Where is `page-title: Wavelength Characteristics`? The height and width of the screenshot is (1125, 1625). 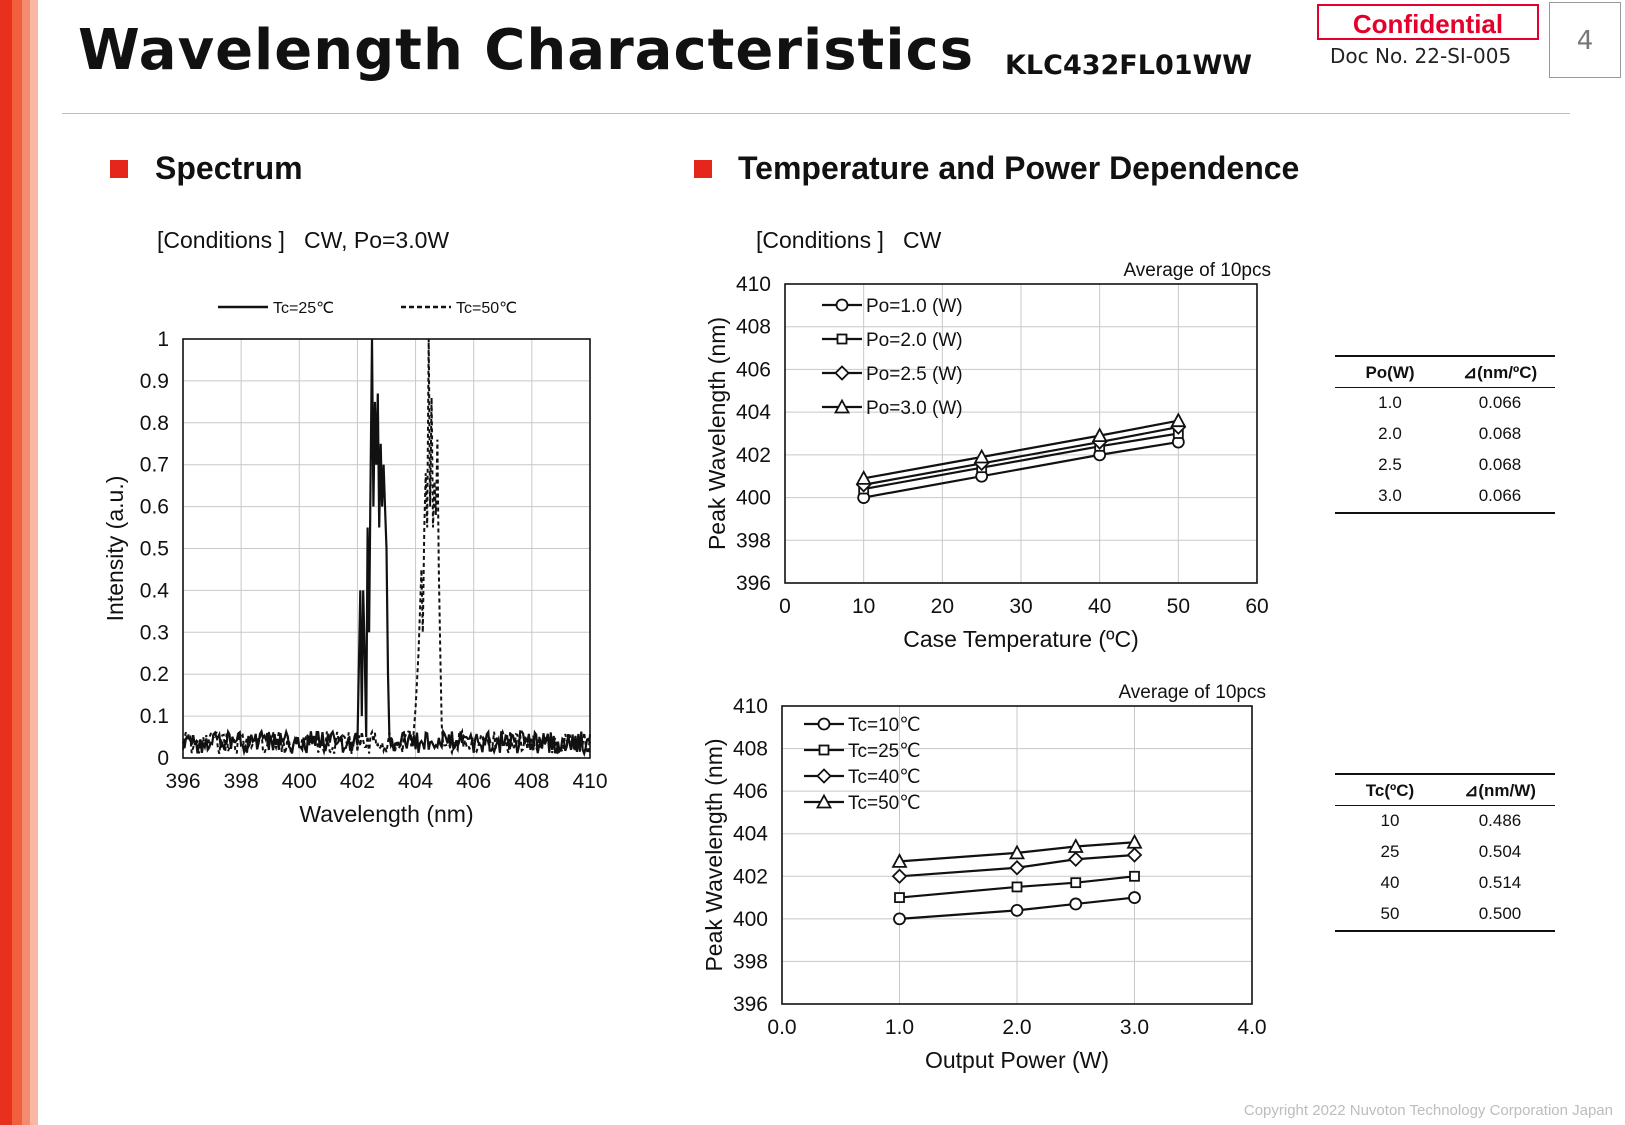
page-title: Wavelength Characteristics is located at coordinates (526, 50).